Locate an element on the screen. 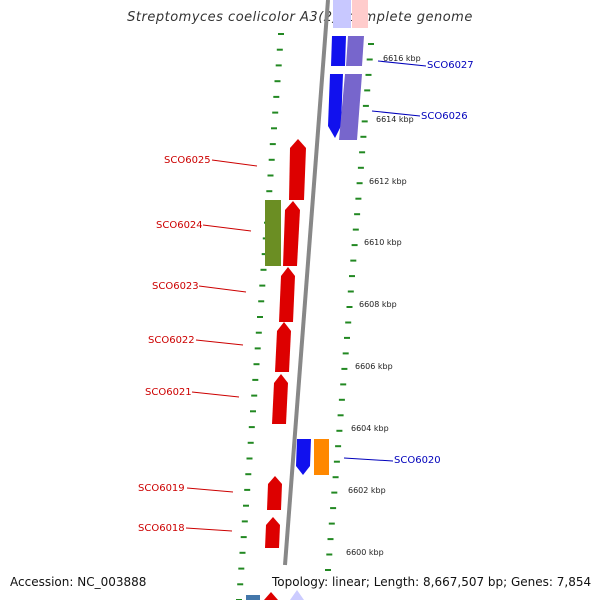 This screenshot has width=600, height=600. gene-sco6027-partner-block is located at coordinates (355, 51).